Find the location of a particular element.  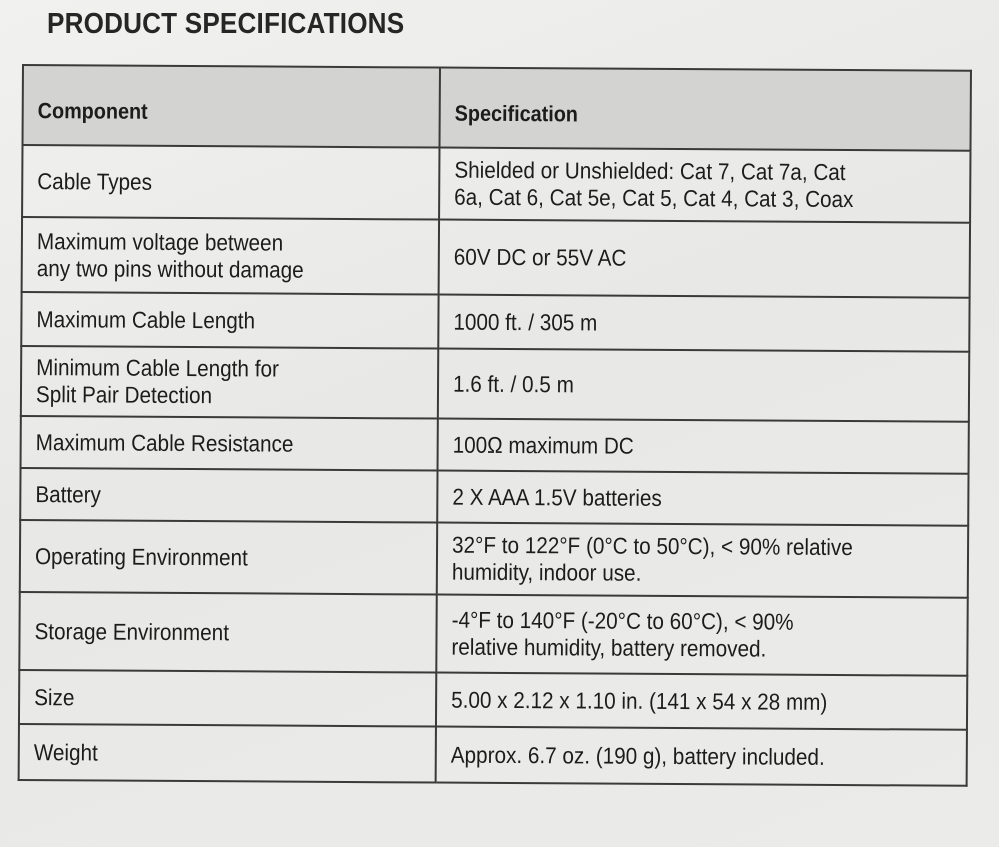

specification-value: 1000 ft. / 305 m is located at coordinates (525, 322).